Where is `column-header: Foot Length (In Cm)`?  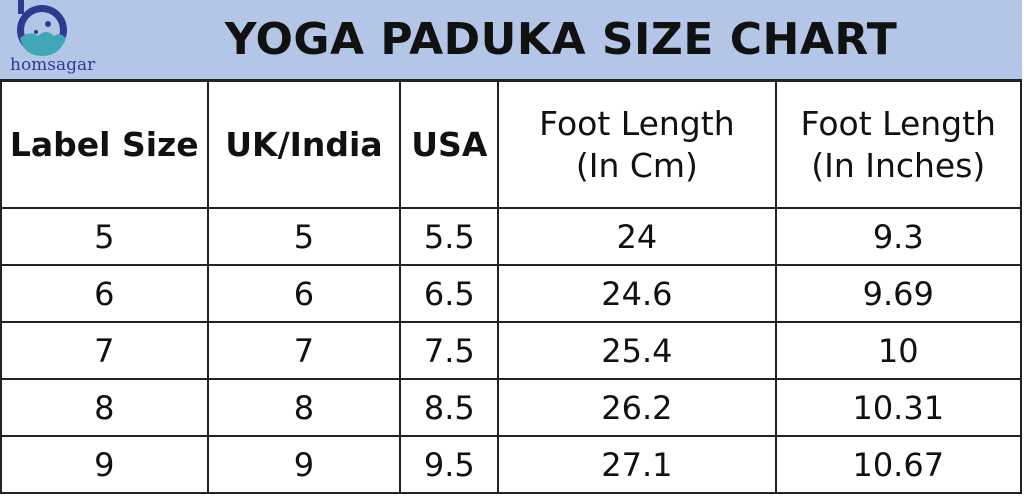 column-header: Foot Length (In Cm) is located at coordinates (637, 144).